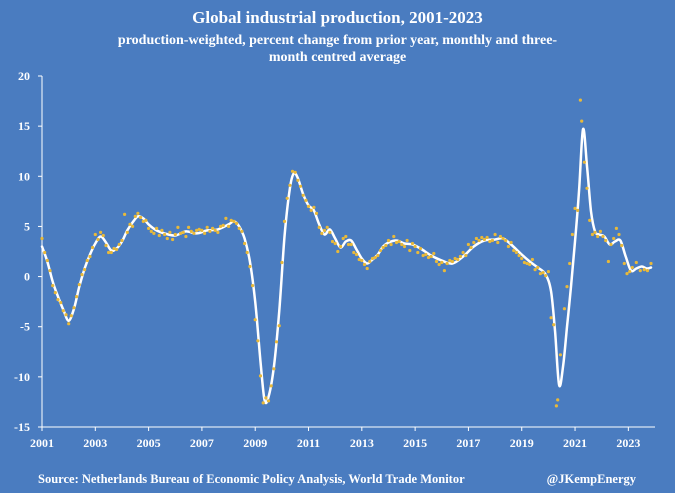  I want to click on x-tick-label: 2023, so click(628, 443).